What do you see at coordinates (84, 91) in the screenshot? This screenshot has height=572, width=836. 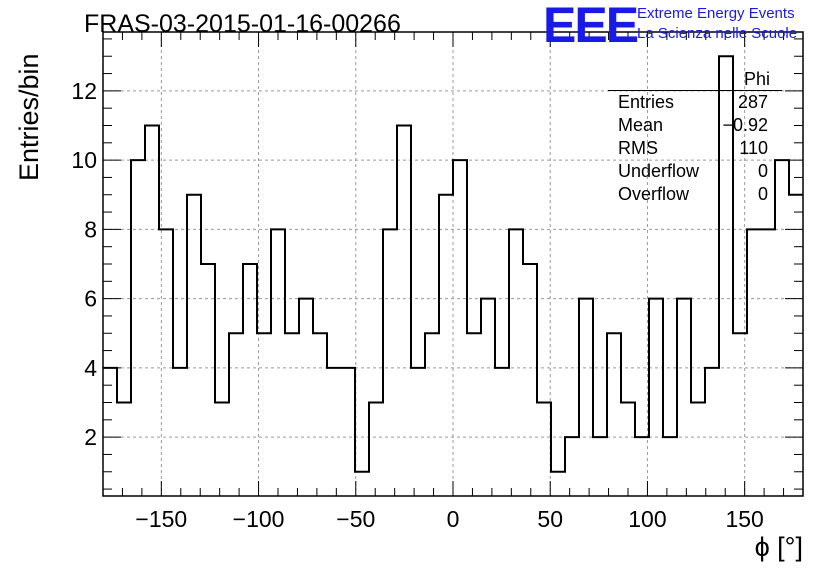 I see `y-tick-label: 12` at bounding box center [84, 91].